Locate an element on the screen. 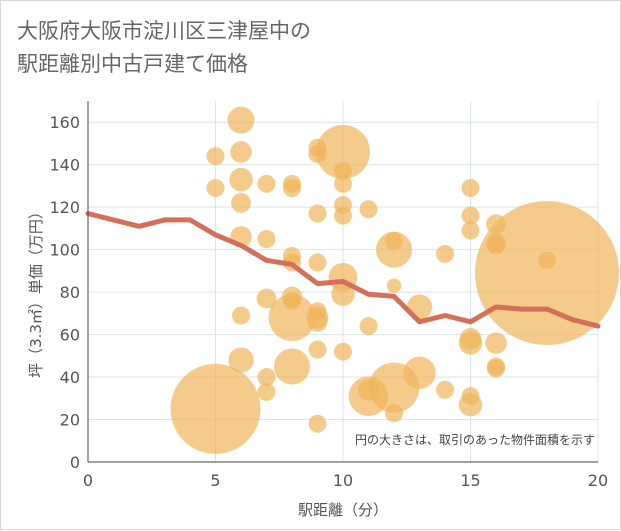 The height and width of the screenshot is (531, 621). y-tick-label: 120 is located at coordinates (64, 207).